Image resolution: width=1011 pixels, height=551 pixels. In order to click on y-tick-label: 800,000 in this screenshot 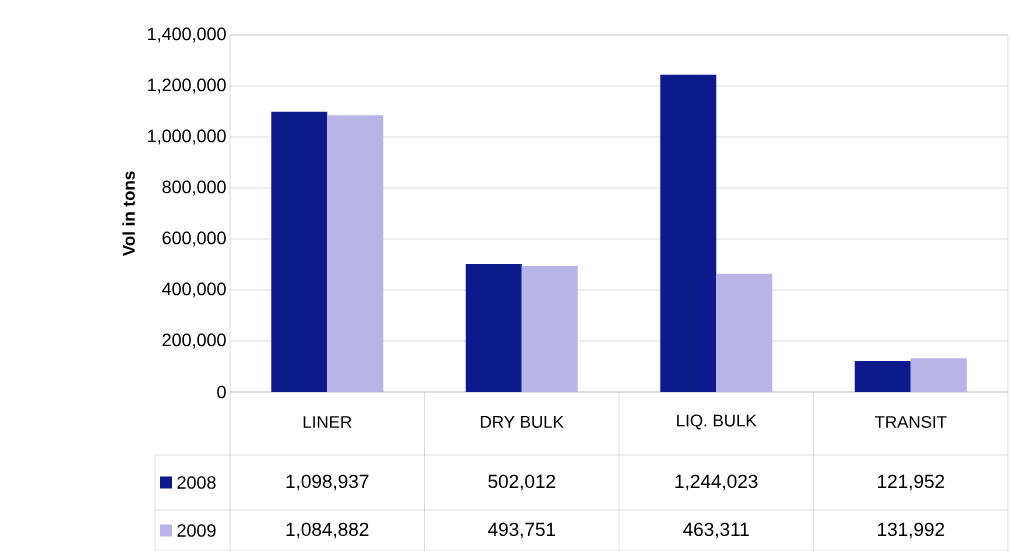, I will do `click(194, 188)`.